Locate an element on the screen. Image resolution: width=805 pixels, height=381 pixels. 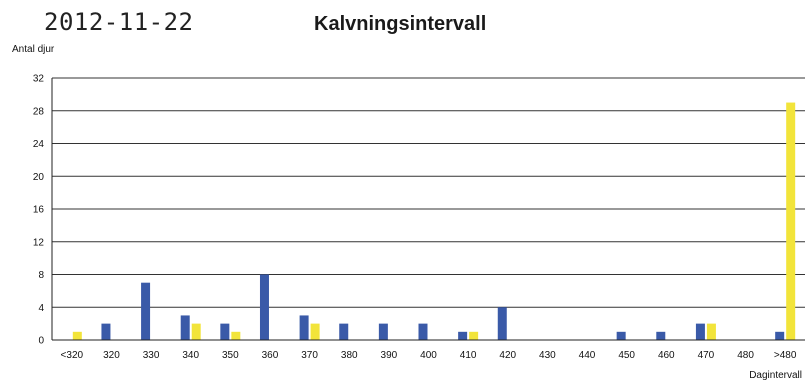
x-tick-label: 420 is located at coordinates (507, 355).